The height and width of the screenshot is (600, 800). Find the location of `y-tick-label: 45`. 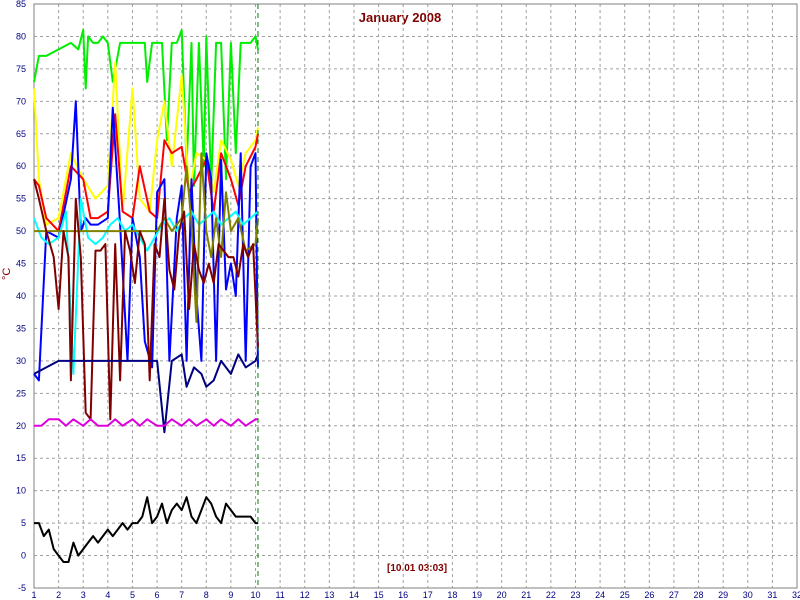

y-tick-label: 45 is located at coordinates (21, 264).